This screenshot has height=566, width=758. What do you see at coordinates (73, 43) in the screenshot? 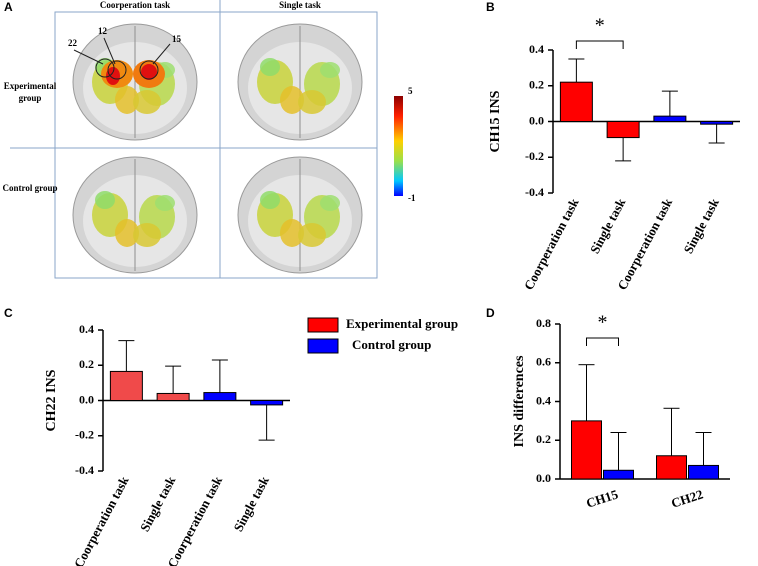
I see `channel-label: 22` at bounding box center [73, 43].